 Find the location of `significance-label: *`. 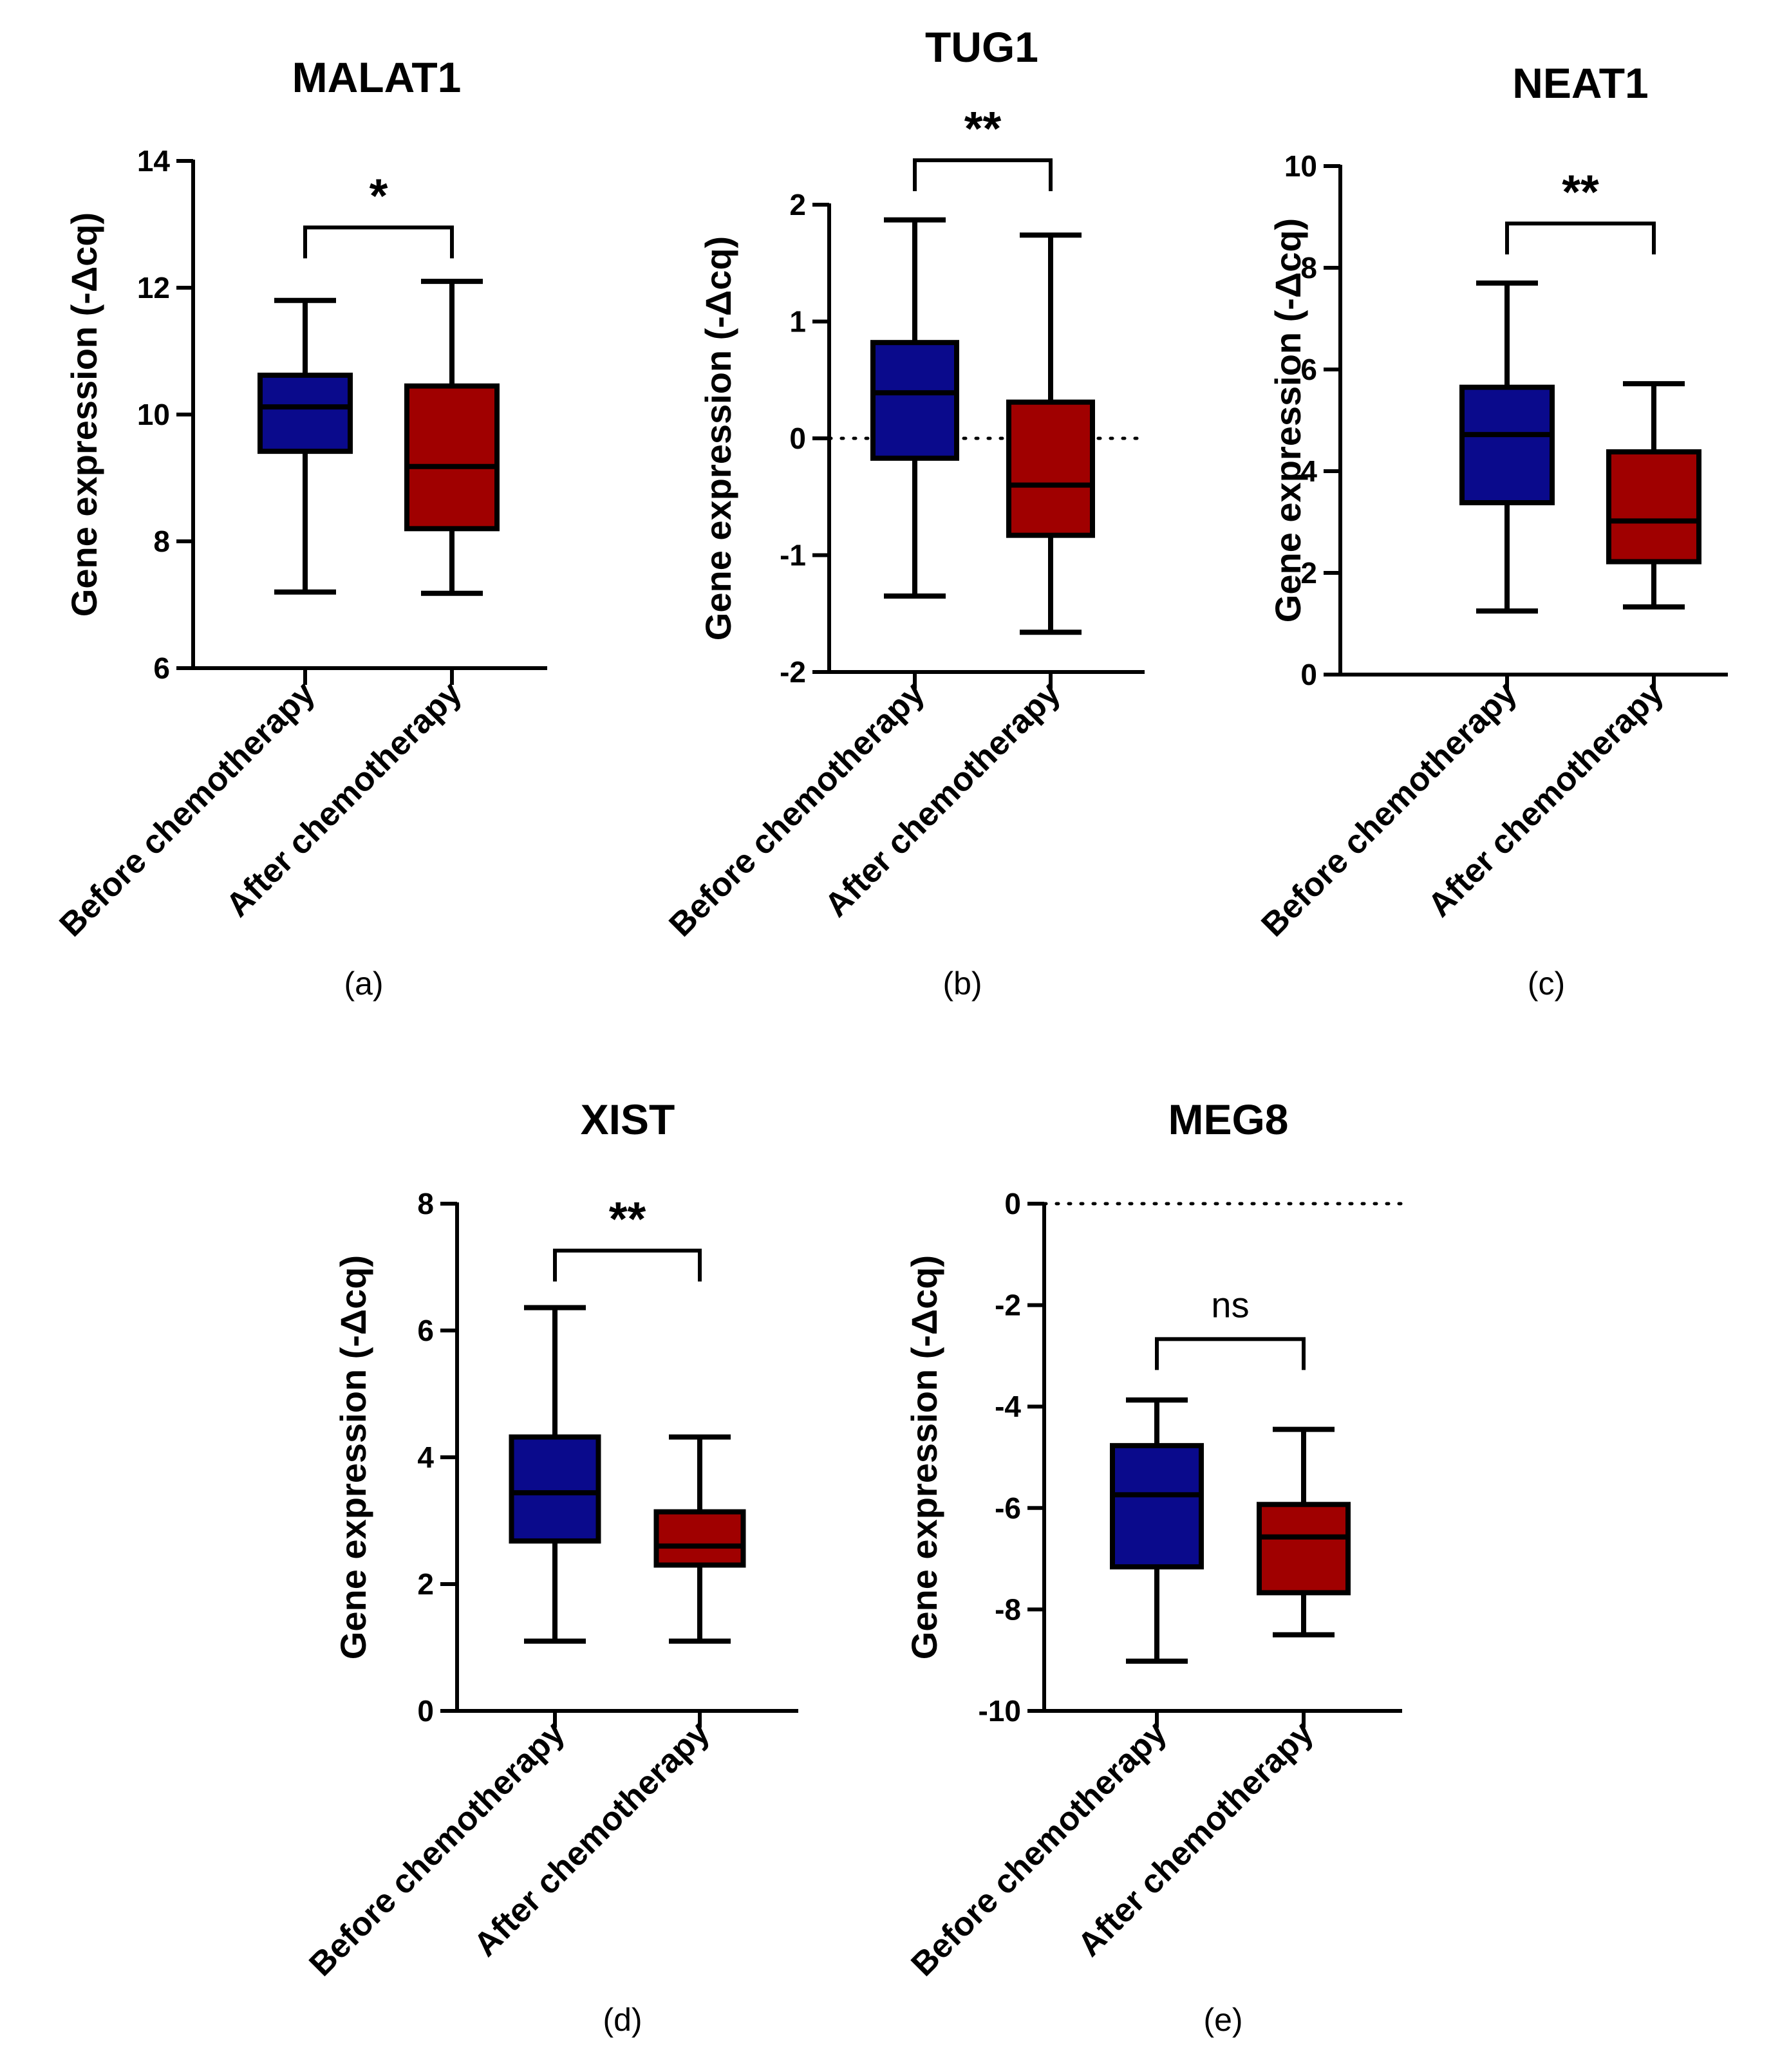

significance-label: * is located at coordinates (379, 195).